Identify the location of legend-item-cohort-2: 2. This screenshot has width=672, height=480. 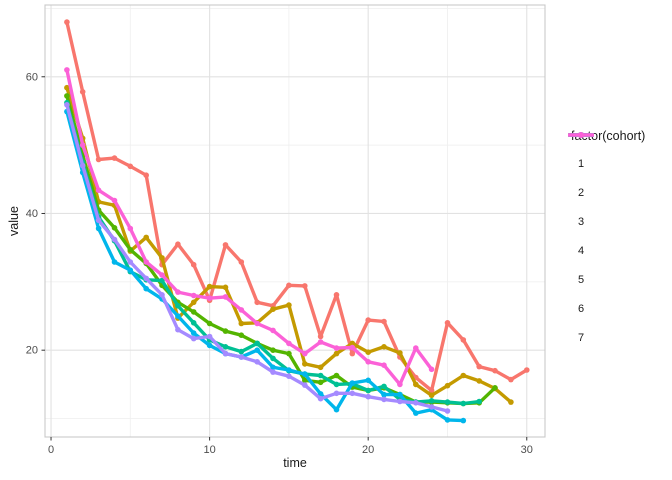
(619, 169).